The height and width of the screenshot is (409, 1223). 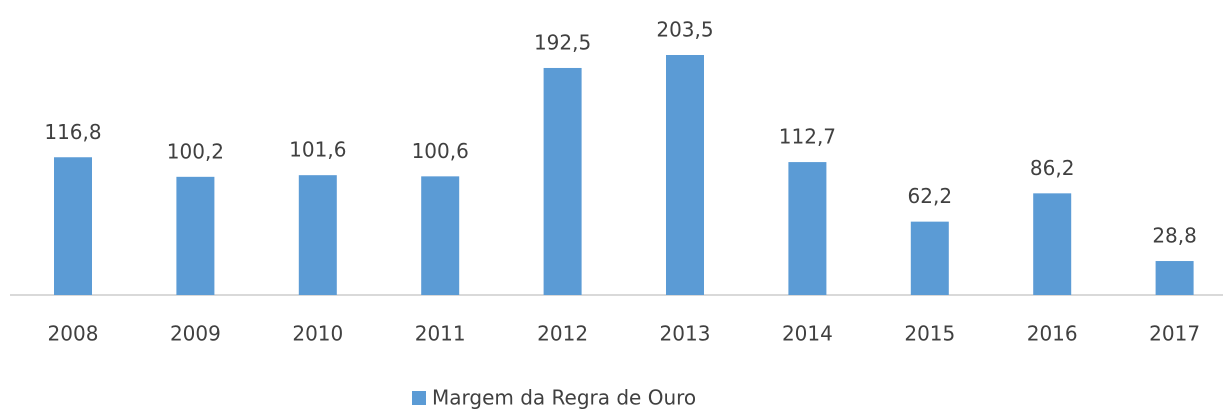 What do you see at coordinates (929, 334) in the screenshot?
I see `x-tick-label: 2015` at bounding box center [929, 334].